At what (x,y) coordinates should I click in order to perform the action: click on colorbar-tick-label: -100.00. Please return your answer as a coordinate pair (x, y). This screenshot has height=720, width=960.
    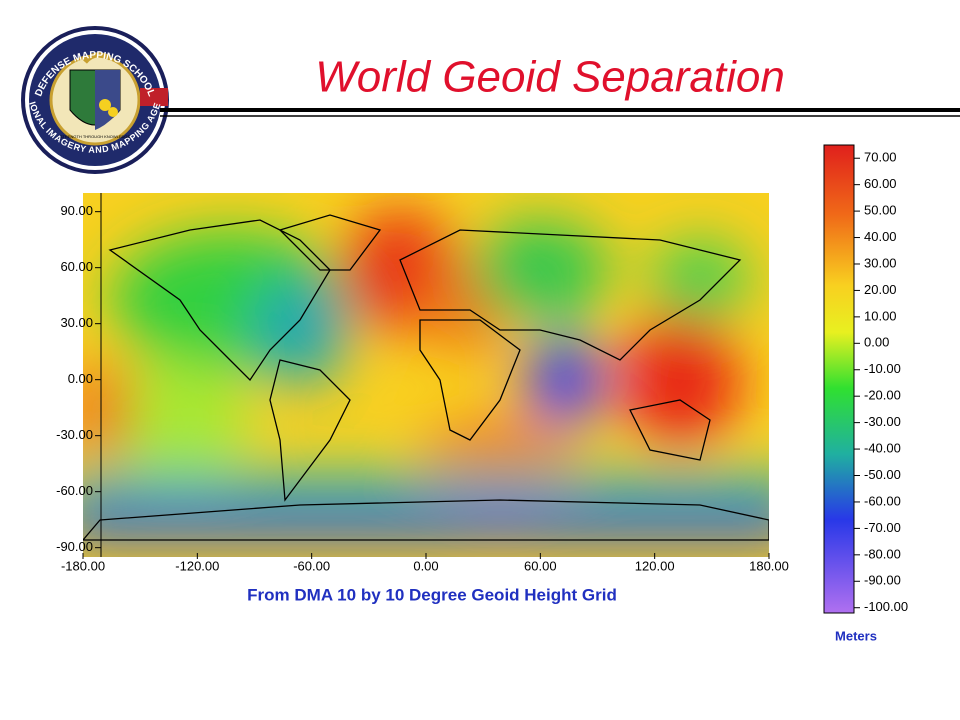
    Looking at the image, I should click on (886, 606).